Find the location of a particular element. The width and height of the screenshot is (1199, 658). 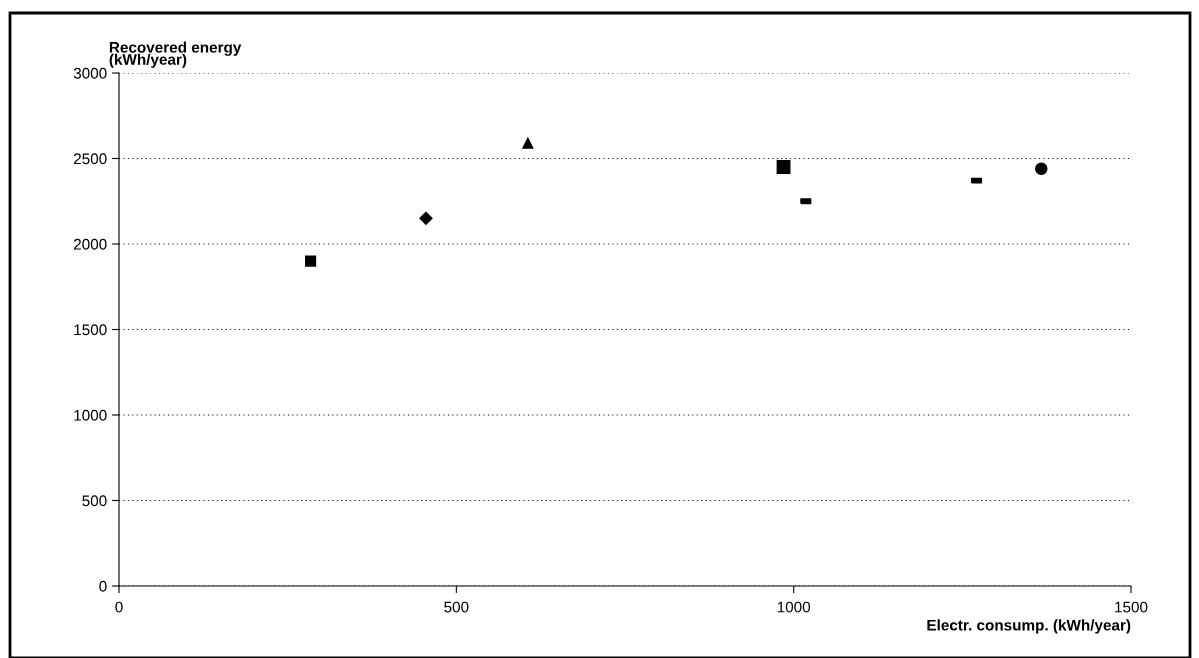

x-tick-label: 1000 is located at coordinates (794, 607).